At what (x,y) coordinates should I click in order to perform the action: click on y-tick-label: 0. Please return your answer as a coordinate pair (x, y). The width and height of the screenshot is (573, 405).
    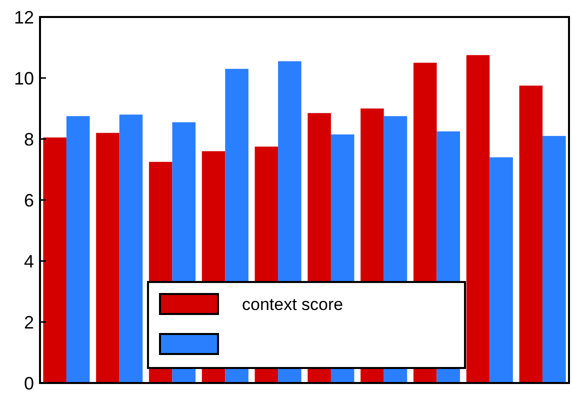
    Looking at the image, I should click on (29, 383).